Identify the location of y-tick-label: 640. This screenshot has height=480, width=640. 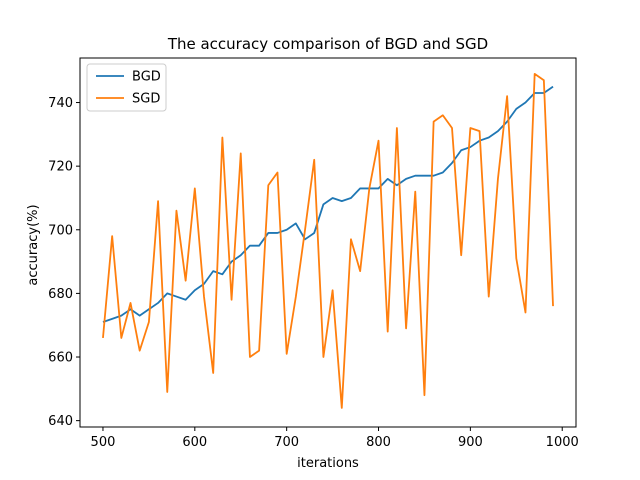
(60, 421).